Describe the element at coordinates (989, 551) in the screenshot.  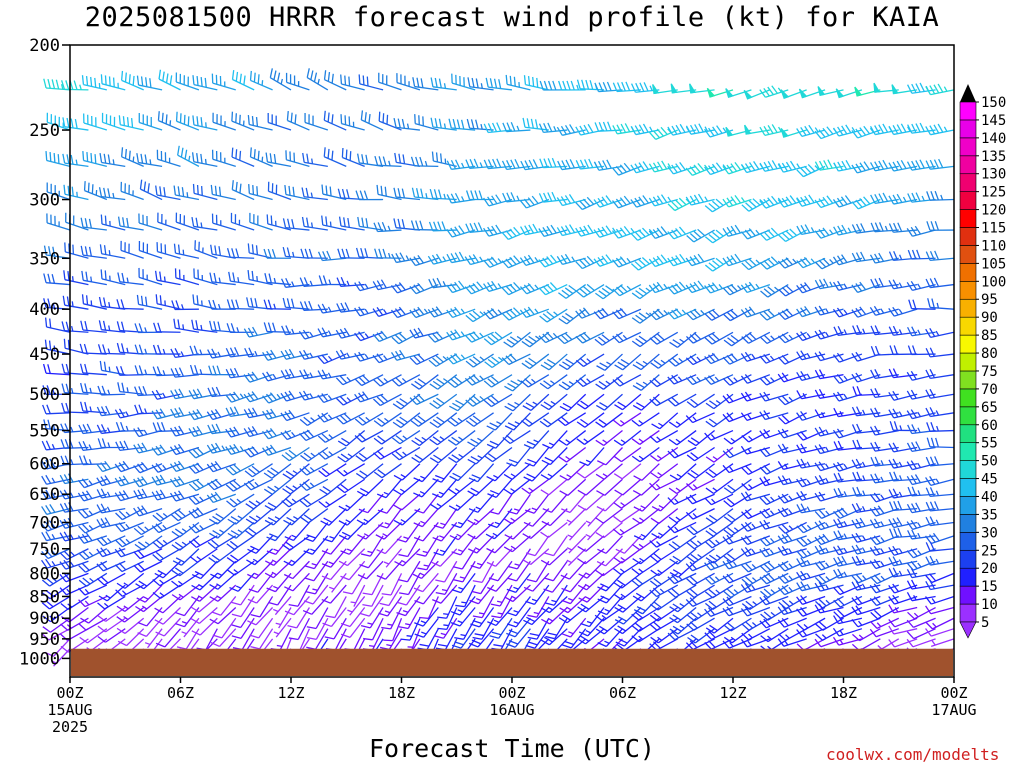
I see `colorbar-label: 25` at that location.